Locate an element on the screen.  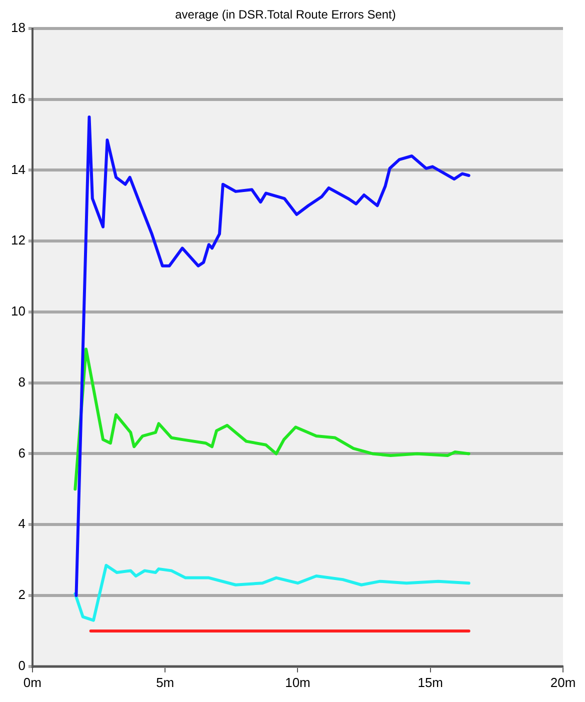
y-tick-label: 4 is located at coordinates (22, 524).